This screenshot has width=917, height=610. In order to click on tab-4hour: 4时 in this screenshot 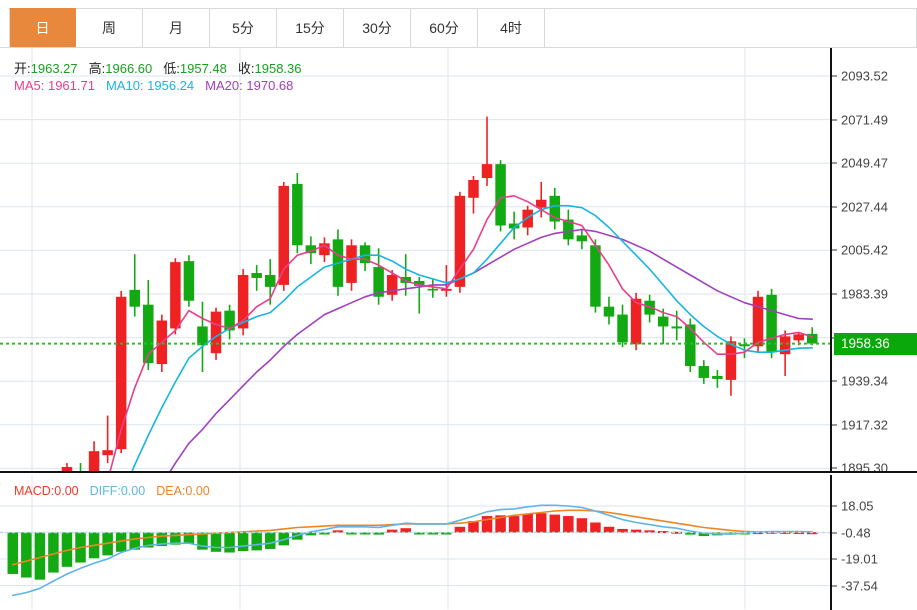, I will do `click(511, 27)`.